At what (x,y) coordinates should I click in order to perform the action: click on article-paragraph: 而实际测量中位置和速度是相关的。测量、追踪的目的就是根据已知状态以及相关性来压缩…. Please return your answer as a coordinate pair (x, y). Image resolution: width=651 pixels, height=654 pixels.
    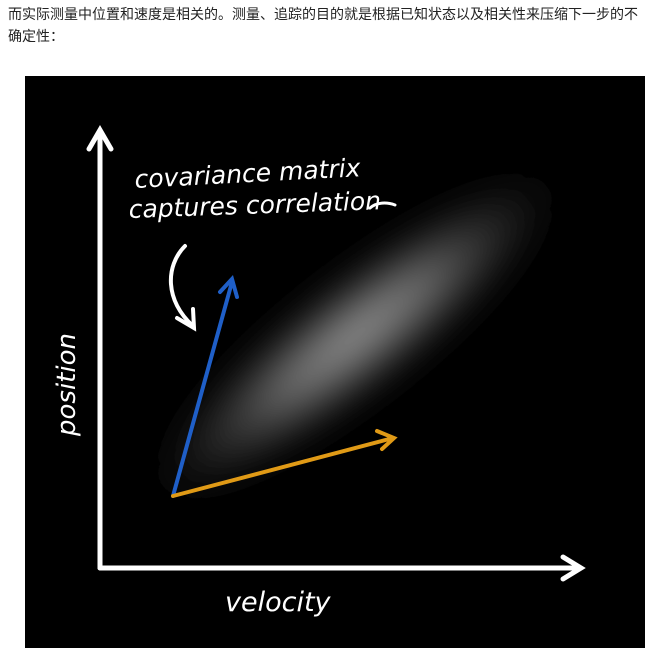
    Looking at the image, I should click on (323, 26).